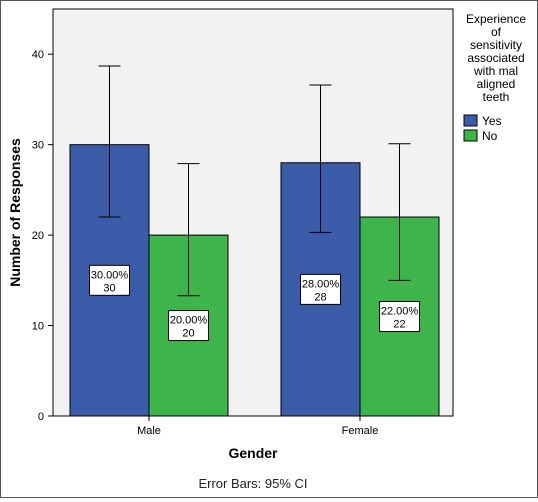 Image resolution: width=538 pixels, height=502 pixels. Describe the element at coordinates (189, 321) in the screenshot. I see `data-label-percent: 20.00%` at that location.